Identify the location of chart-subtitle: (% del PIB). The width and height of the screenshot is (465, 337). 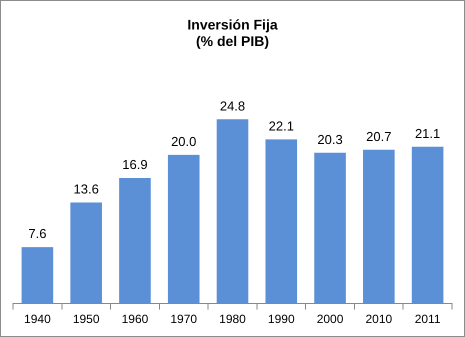
(233, 41).